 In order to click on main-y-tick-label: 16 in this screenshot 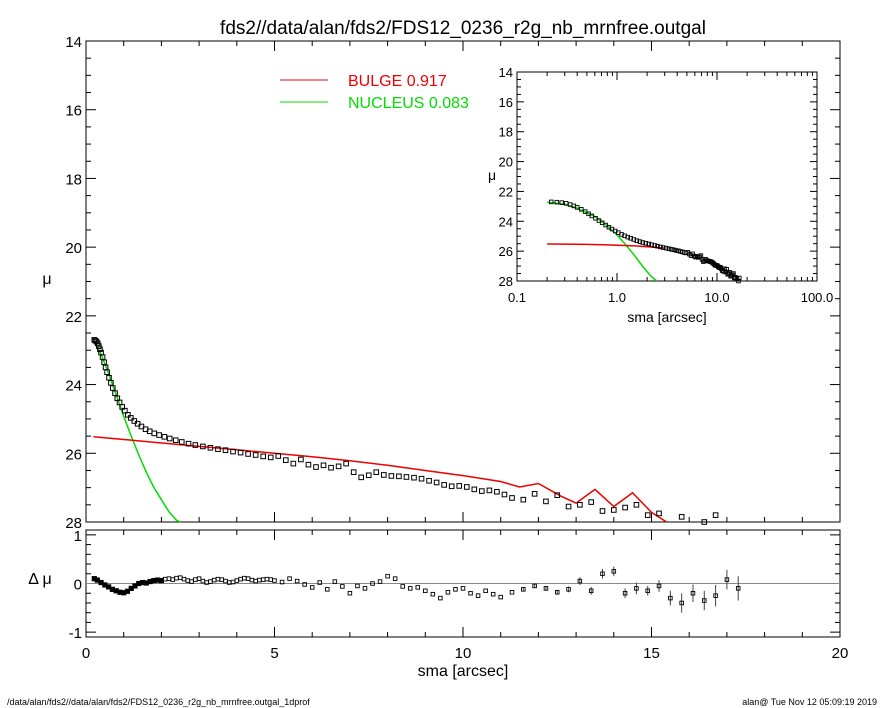, I will do `click(73, 111)`.